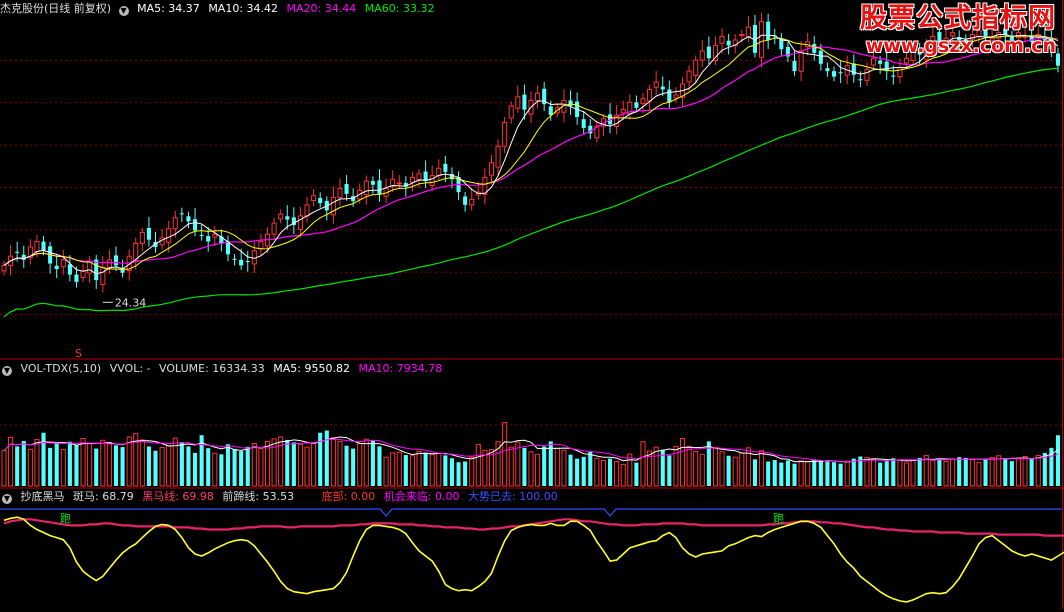  What do you see at coordinates (531, 512) in the screenshot?
I see `dashi-top-line` at bounding box center [531, 512].